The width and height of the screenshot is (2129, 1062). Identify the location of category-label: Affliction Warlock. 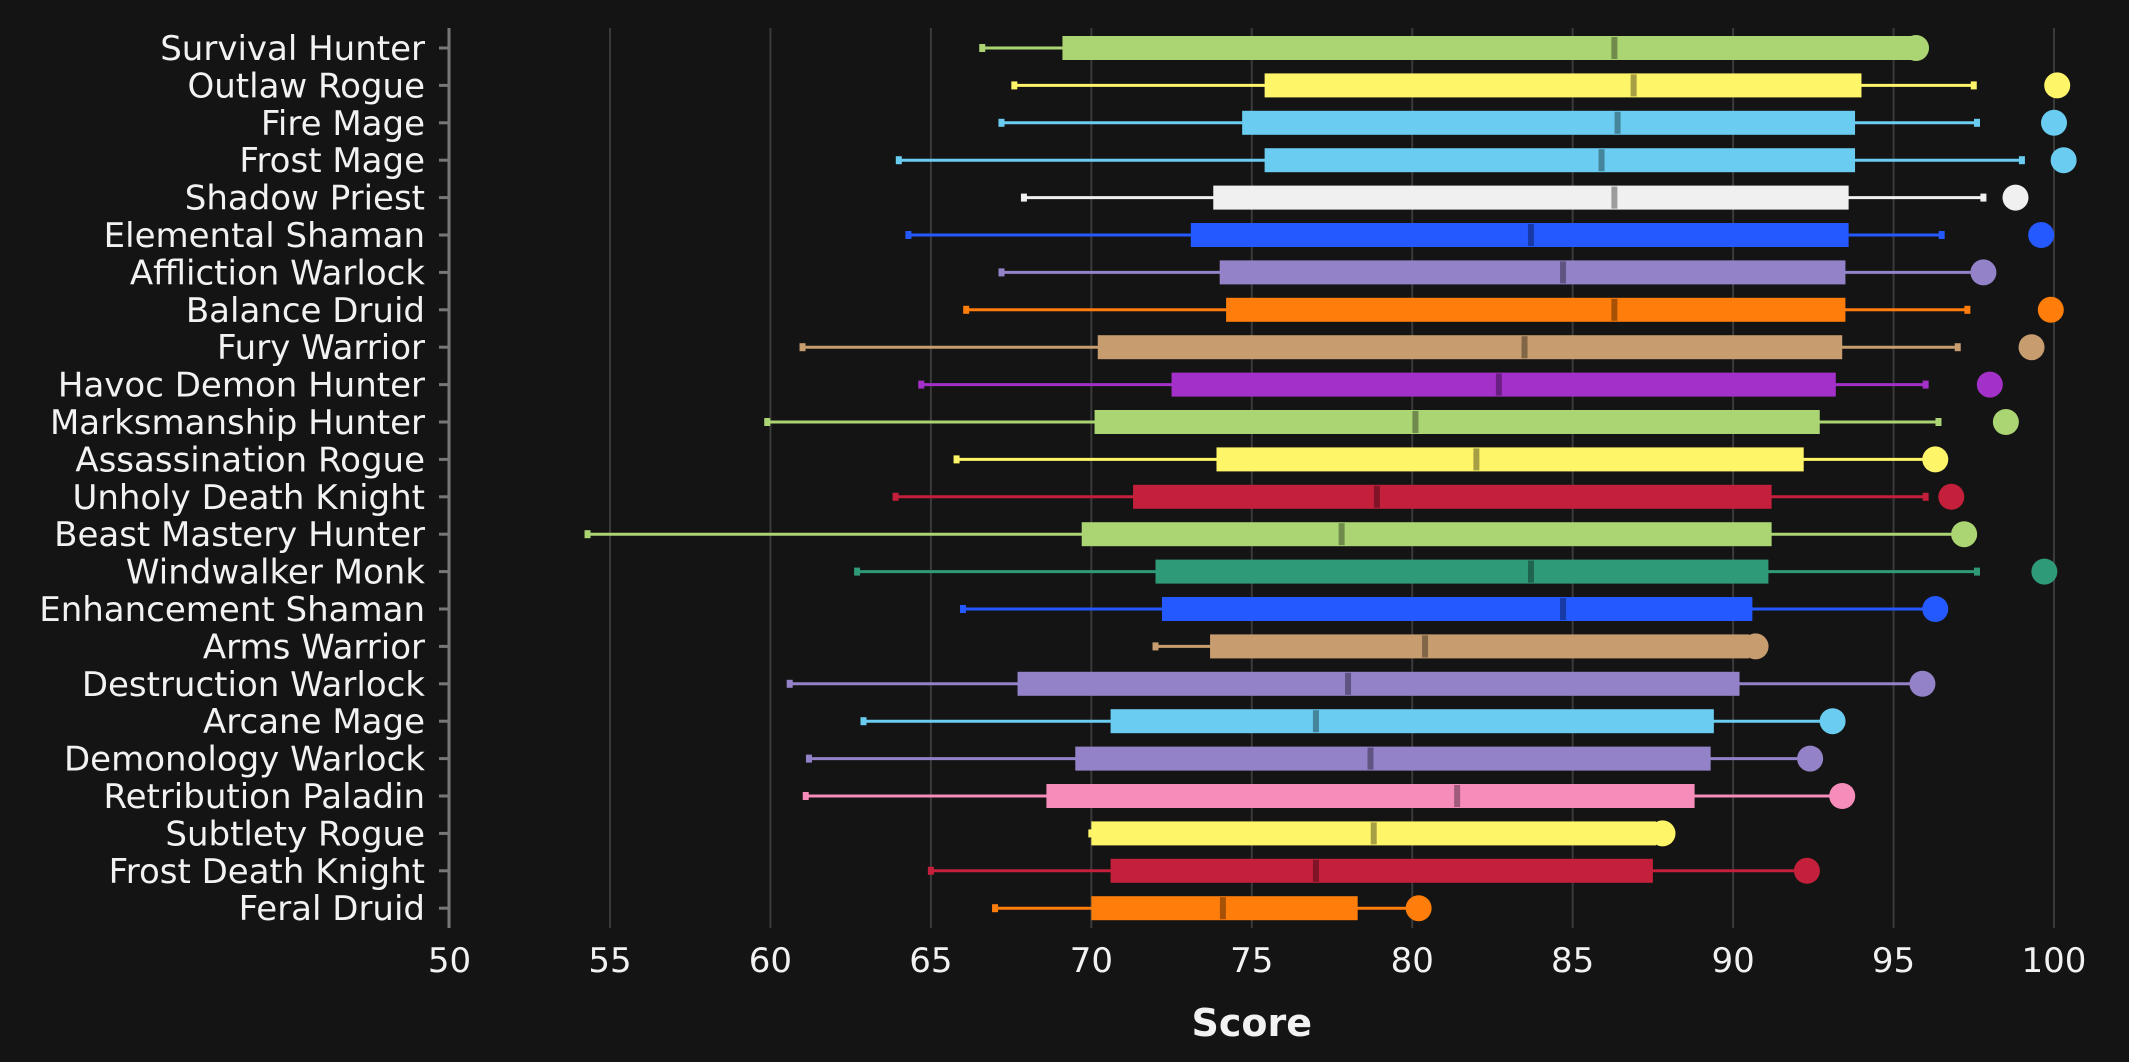
(277, 273).